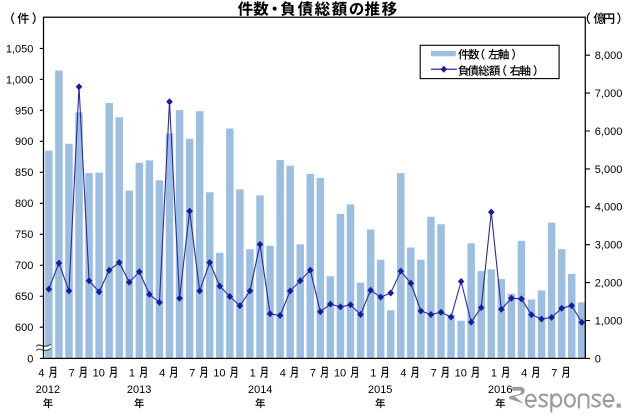 Image resolution: width=631 pixels, height=418 pixels. What do you see at coordinates (20, 49) in the screenshot?
I see `svg-text: 1,050` at bounding box center [20, 49].